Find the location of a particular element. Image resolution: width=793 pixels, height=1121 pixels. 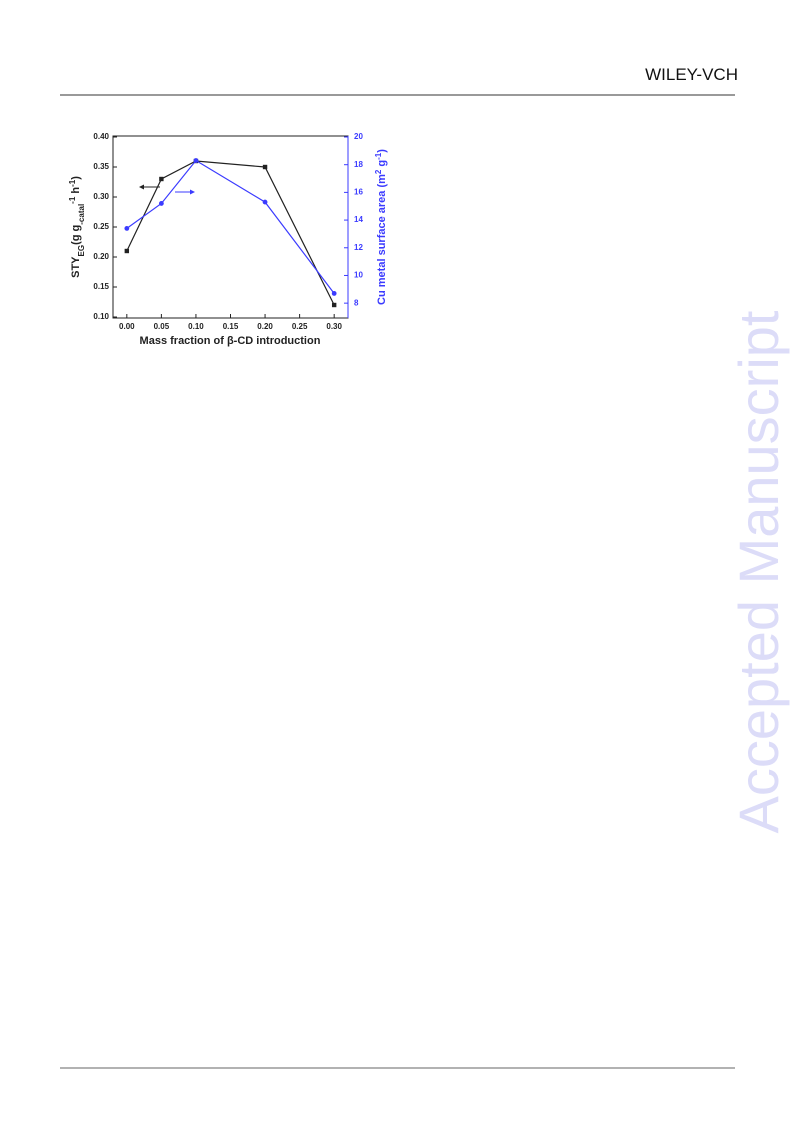

x-tick-label: 0.20 is located at coordinates (265, 326).